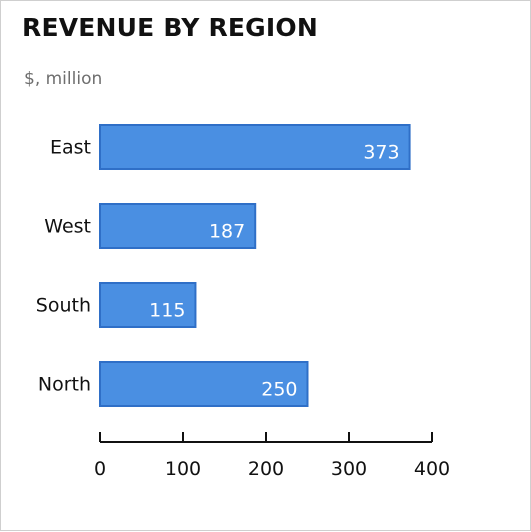  I want to click on category-label-west: West, so click(67, 227).